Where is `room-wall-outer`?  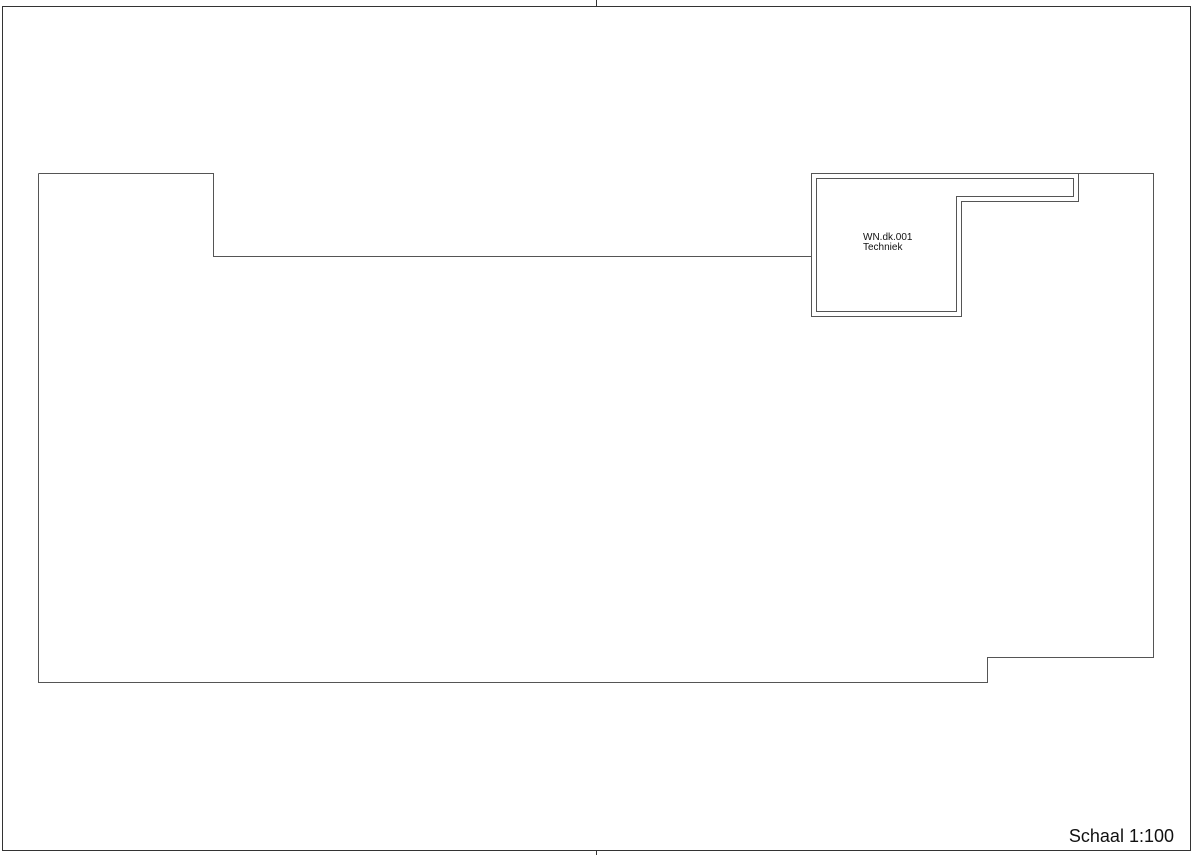
room-wall-outer is located at coordinates (945, 245).